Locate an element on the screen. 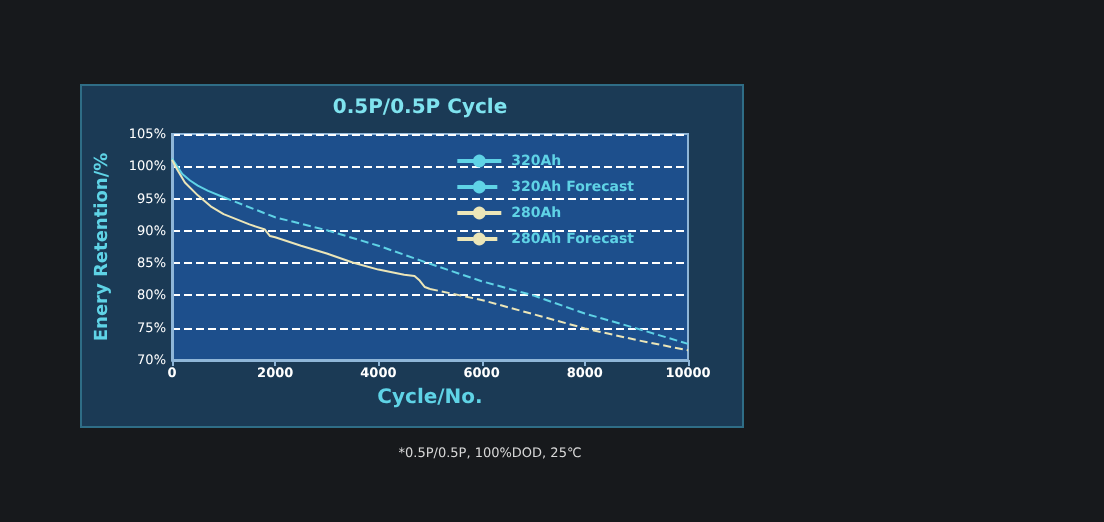 The width and height of the screenshot is (1104, 522). y-axis-title: Enery Retention/% is located at coordinates (103, 247).